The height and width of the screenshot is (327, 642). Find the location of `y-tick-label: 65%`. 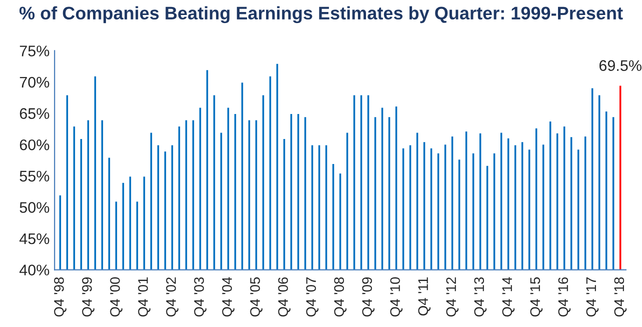

y-tick-label: 65% is located at coordinates (35, 113).